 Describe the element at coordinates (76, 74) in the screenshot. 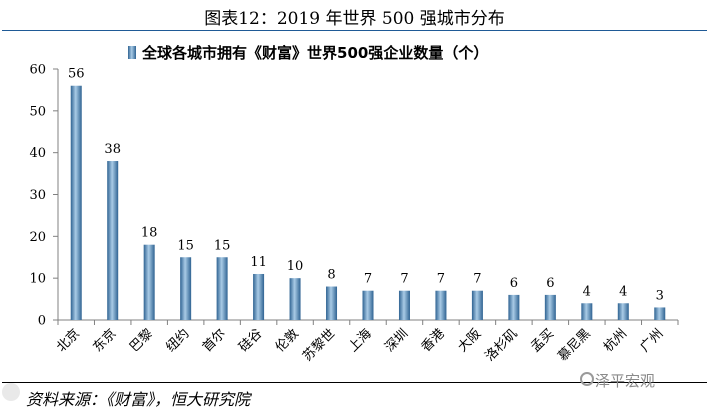

I see `data-label: 56` at that location.